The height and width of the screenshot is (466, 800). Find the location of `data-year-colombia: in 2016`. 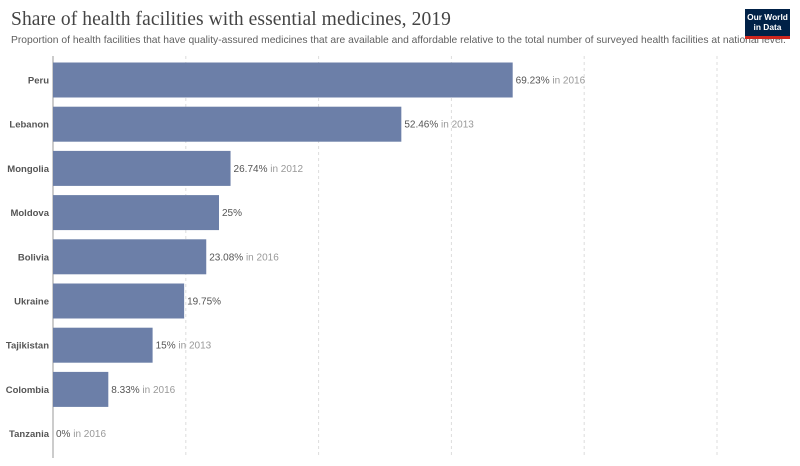

data-year-colombia: in 2016 is located at coordinates (158, 390).